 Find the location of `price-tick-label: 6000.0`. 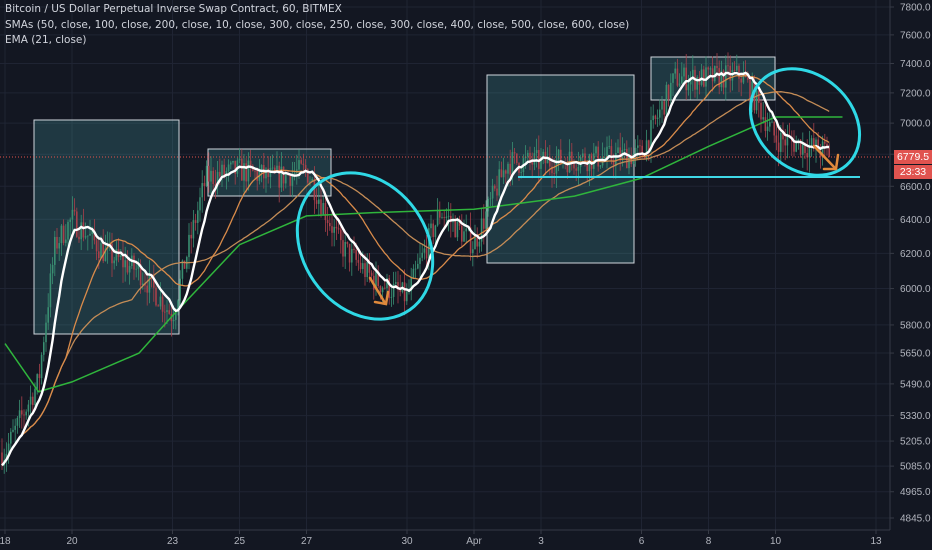

price-tick-label: 6000.0 is located at coordinates (915, 289).